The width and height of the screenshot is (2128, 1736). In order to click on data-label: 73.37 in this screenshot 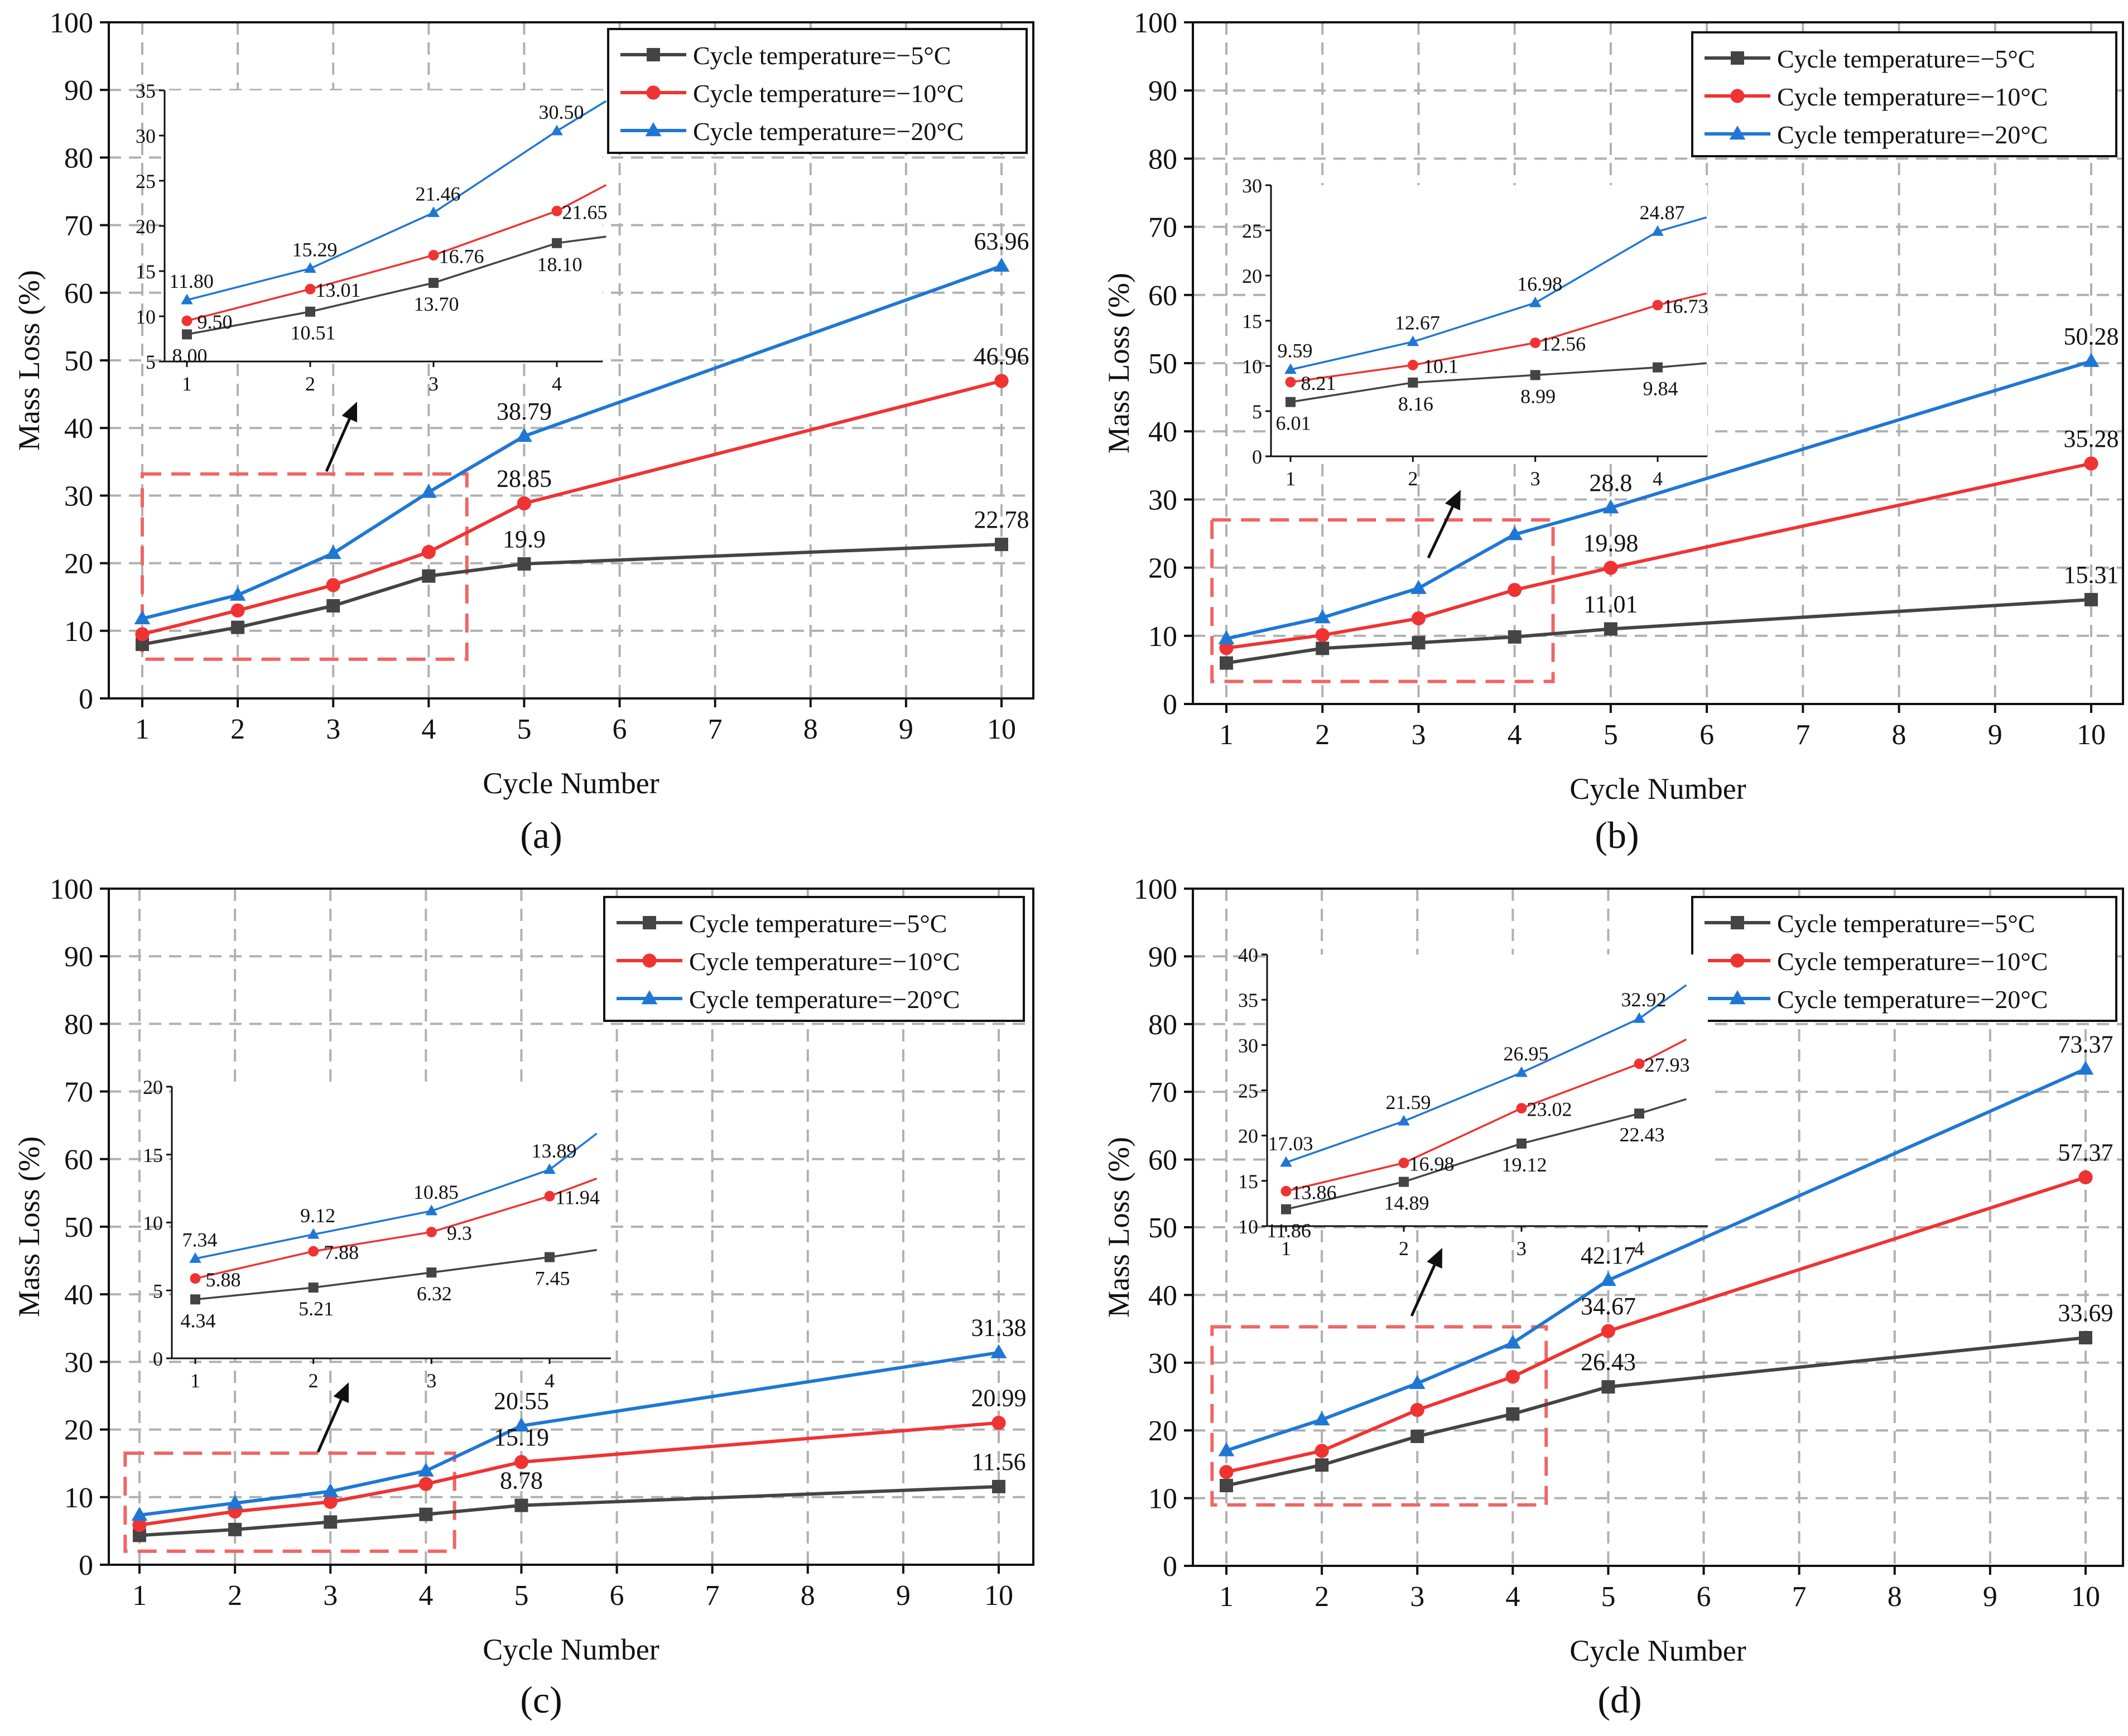, I will do `click(2085, 1044)`.